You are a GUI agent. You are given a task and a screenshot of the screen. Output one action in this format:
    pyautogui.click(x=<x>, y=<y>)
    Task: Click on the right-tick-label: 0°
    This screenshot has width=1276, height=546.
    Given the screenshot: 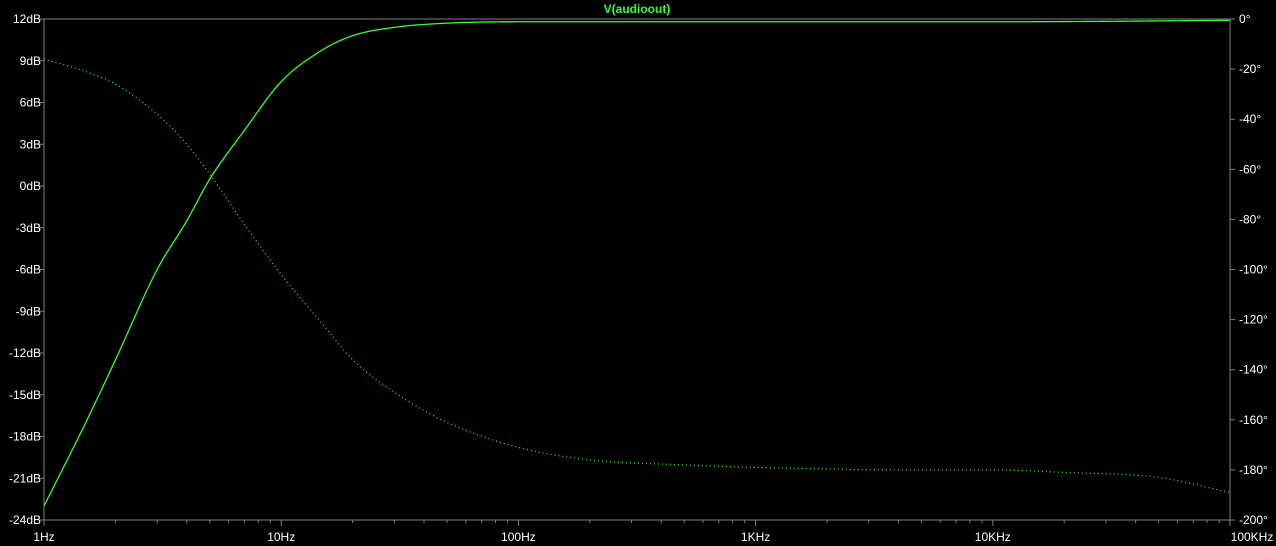 What is the action you would take?
    pyautogui.click(x=1245, y=19)
    